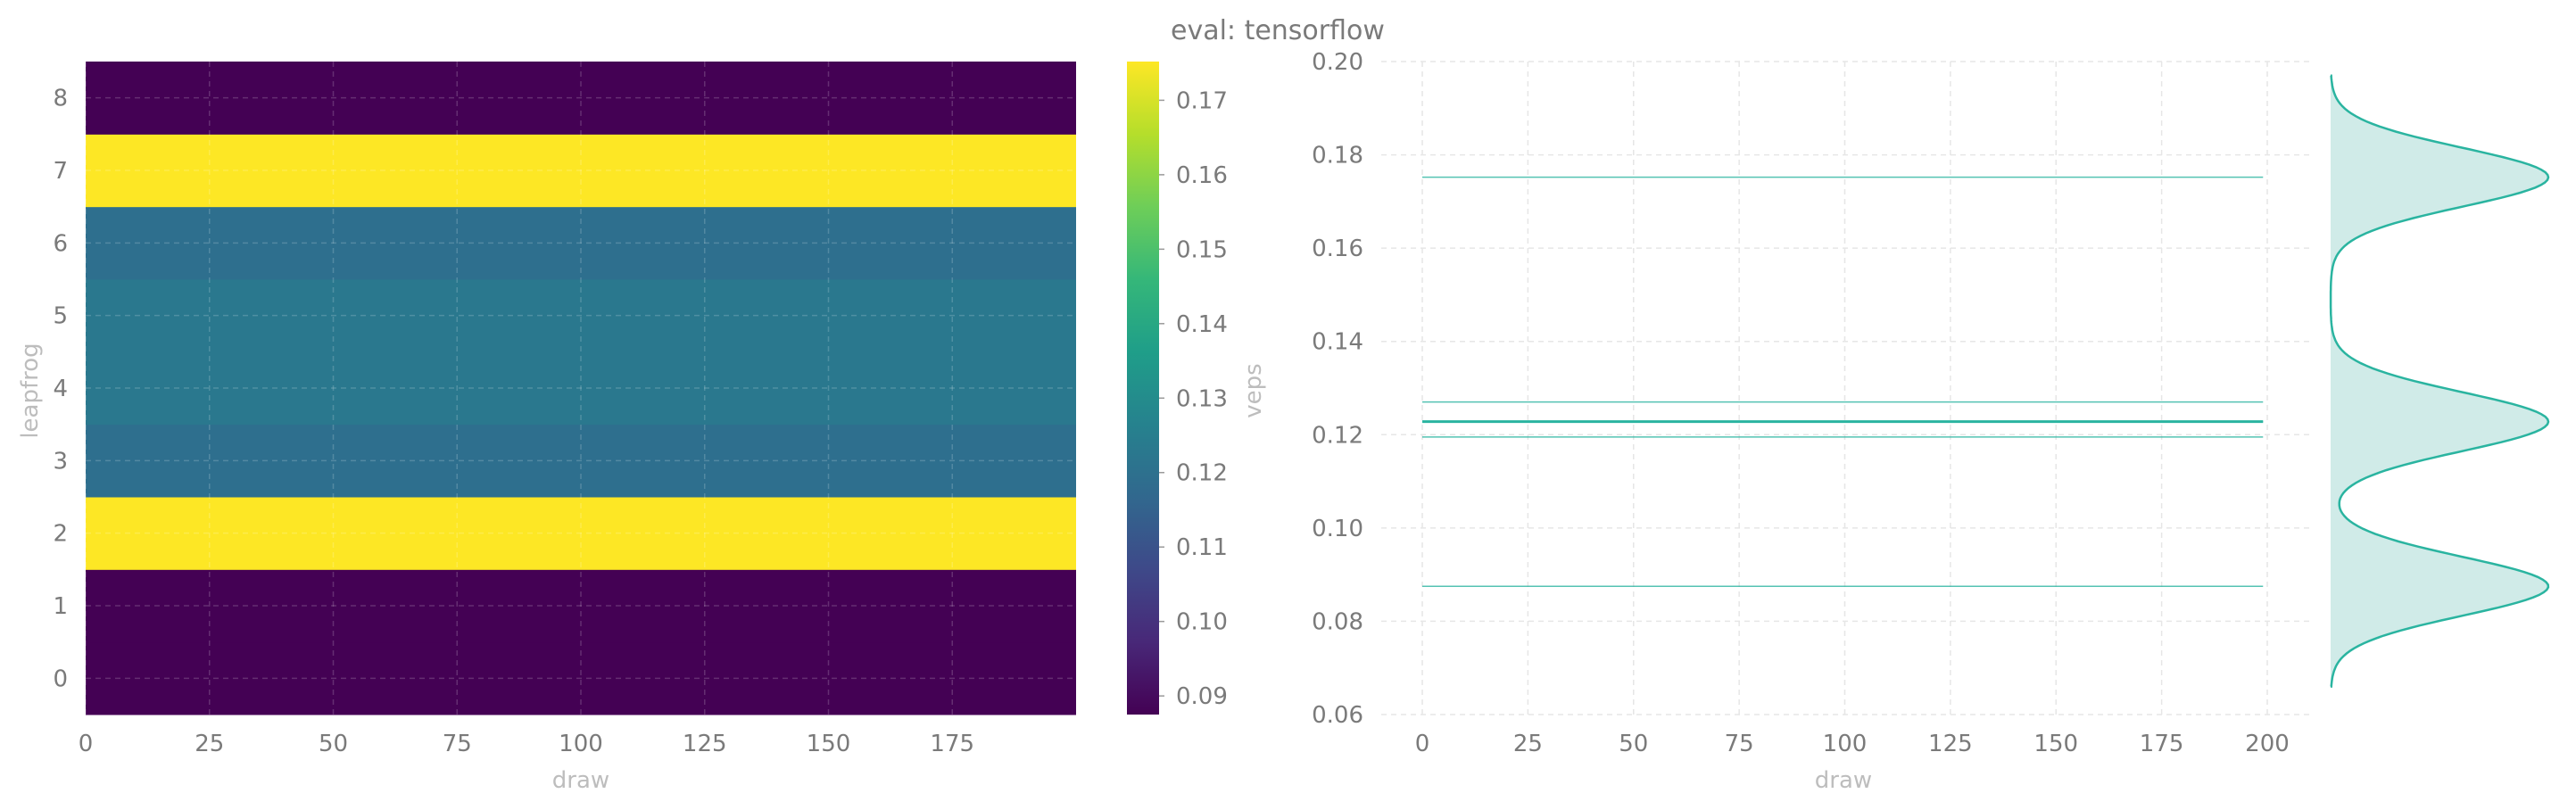 The height and width of the screenshot is (810, 2576). I want to click on trace-y-tick-labels: 0.06 0.08 0.10 0.12 0.14 0.16 0.18 0.20, so click(1338, 389).